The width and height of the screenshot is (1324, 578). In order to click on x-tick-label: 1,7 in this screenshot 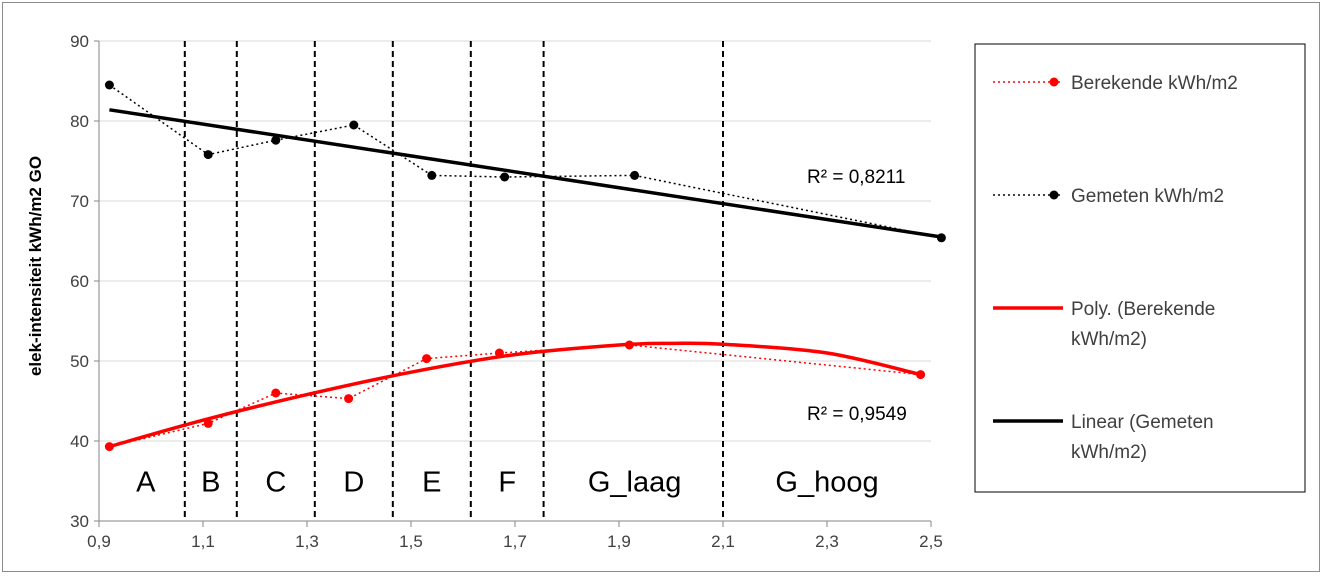, I will do `click(515, 541)`.